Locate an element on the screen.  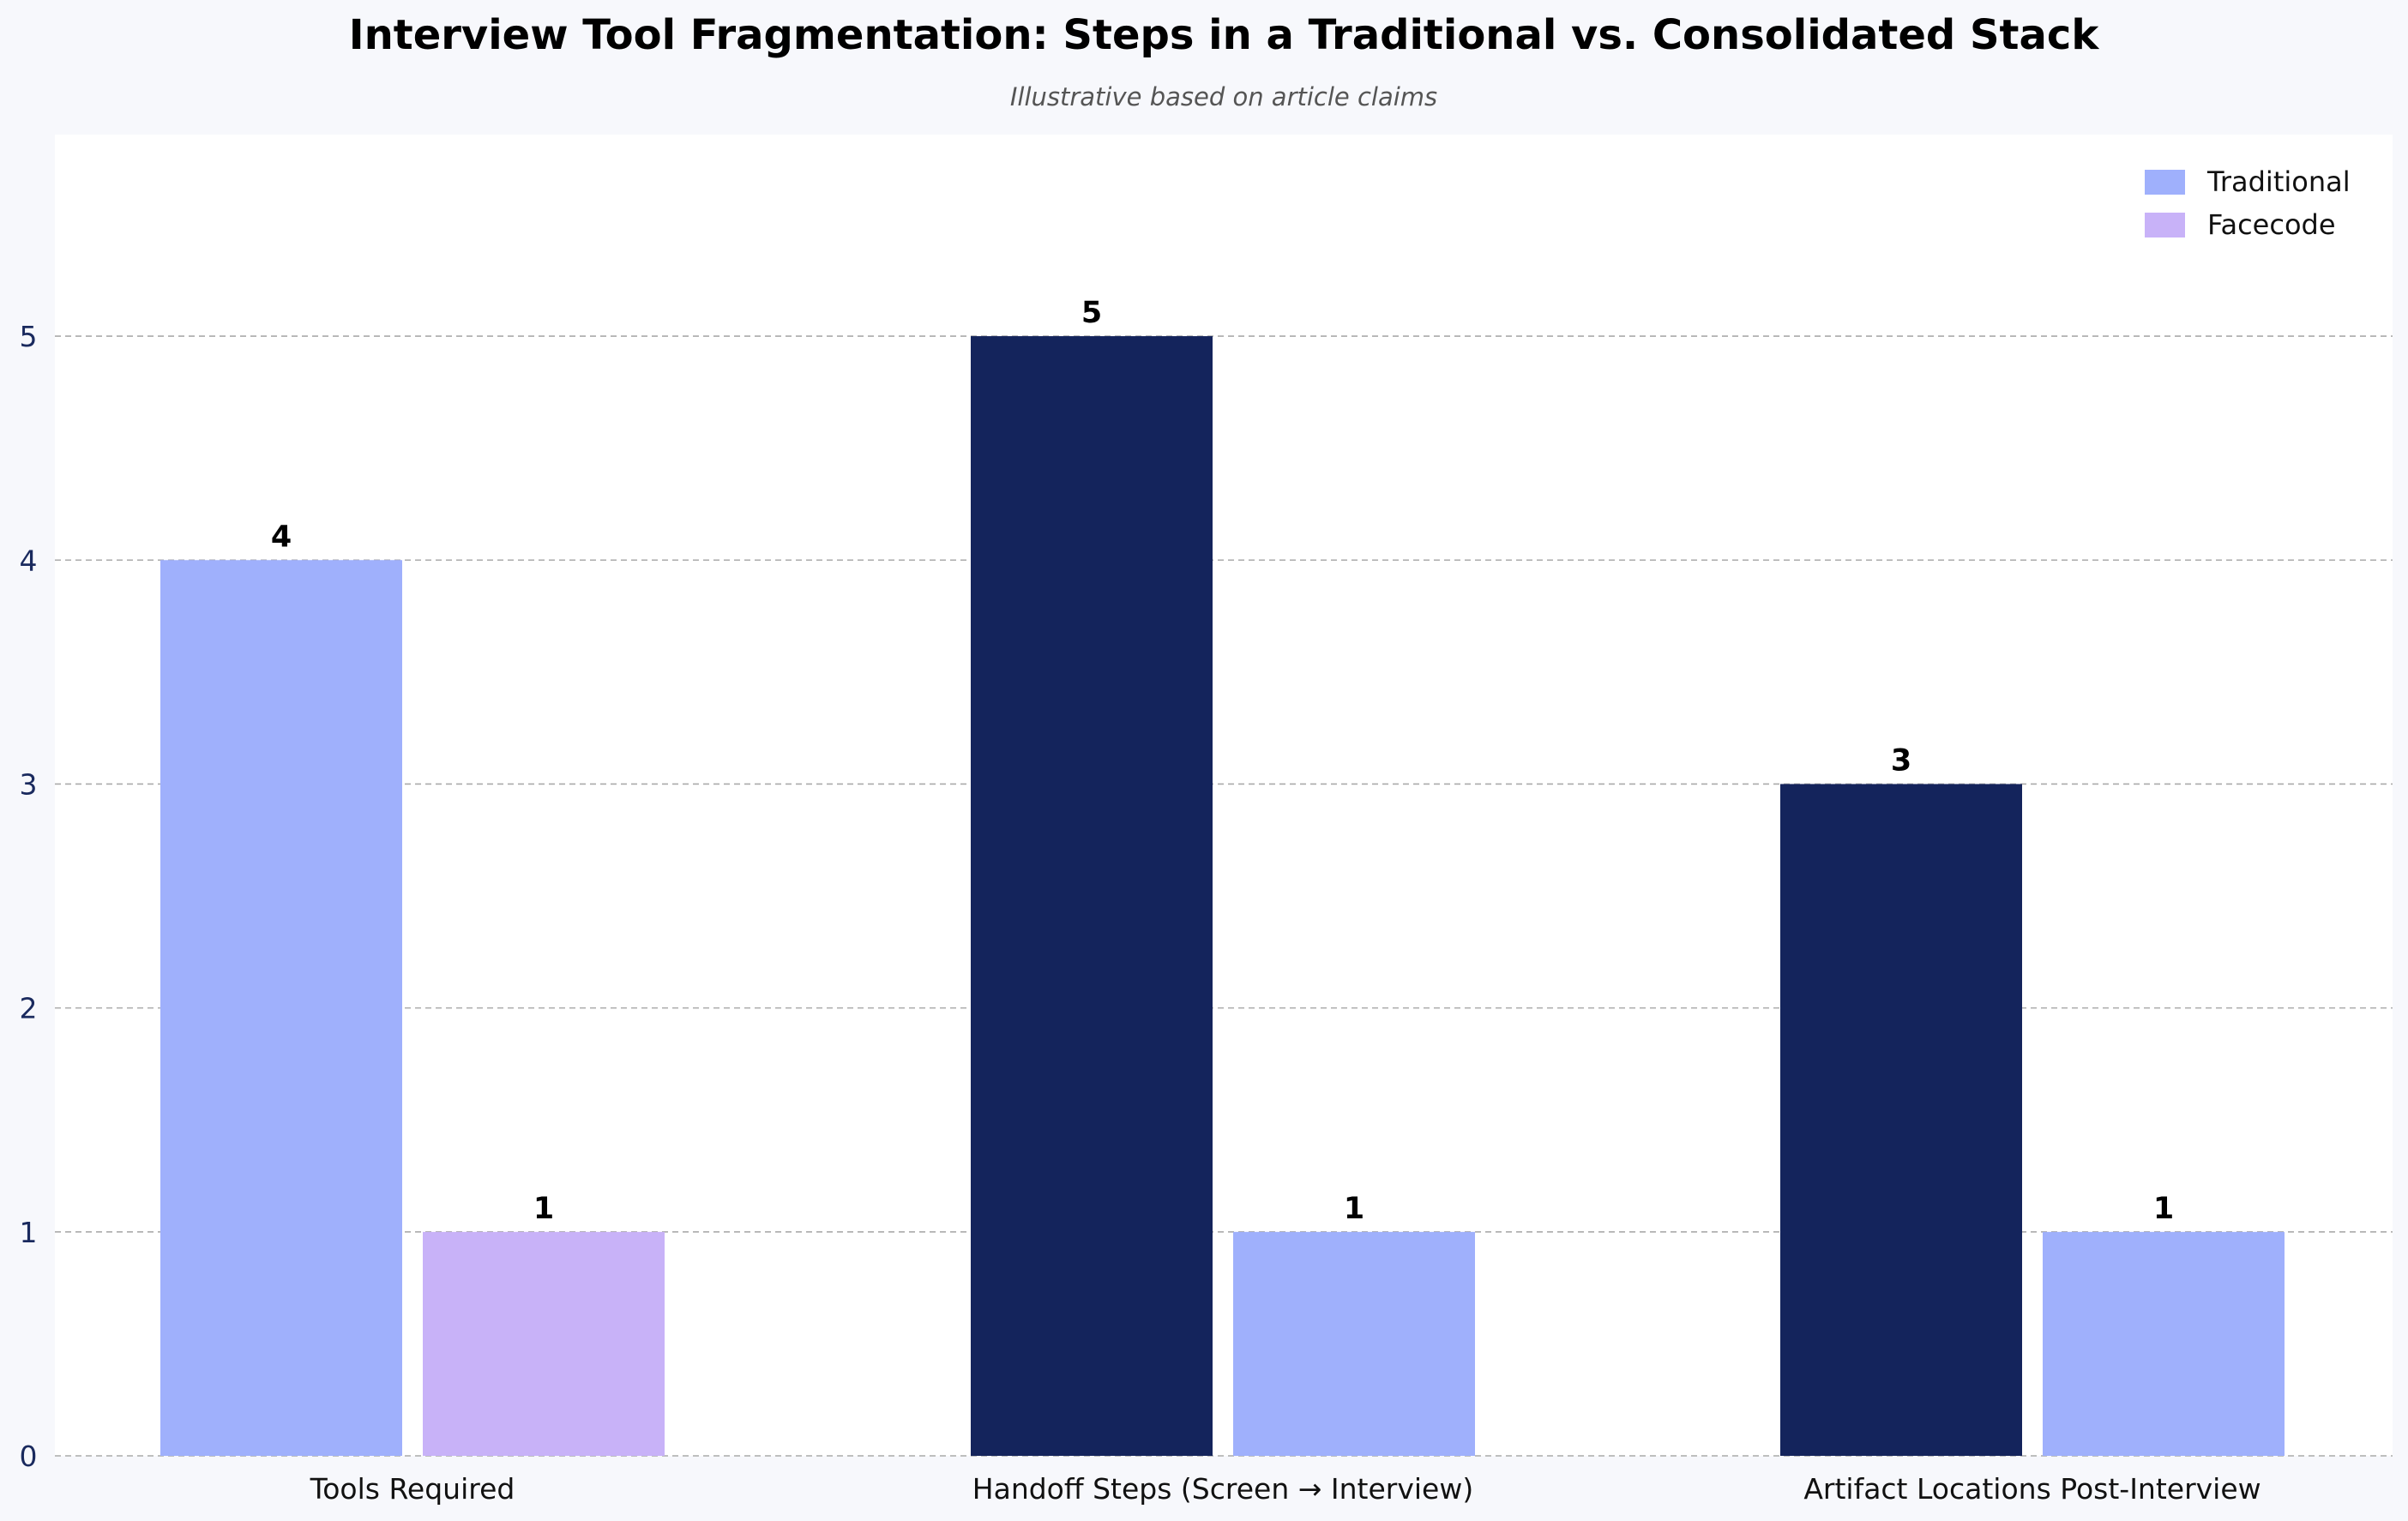
legend-label-facecode: Facecode is located at coordinates (2271, 225).